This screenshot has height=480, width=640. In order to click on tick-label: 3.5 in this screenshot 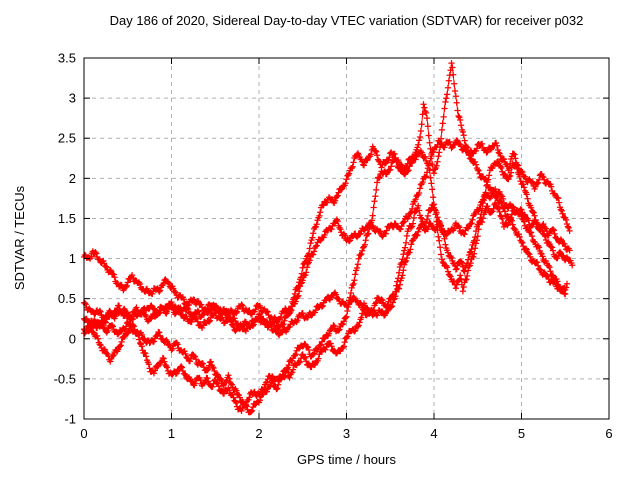, I will do `click(67, 58)`.